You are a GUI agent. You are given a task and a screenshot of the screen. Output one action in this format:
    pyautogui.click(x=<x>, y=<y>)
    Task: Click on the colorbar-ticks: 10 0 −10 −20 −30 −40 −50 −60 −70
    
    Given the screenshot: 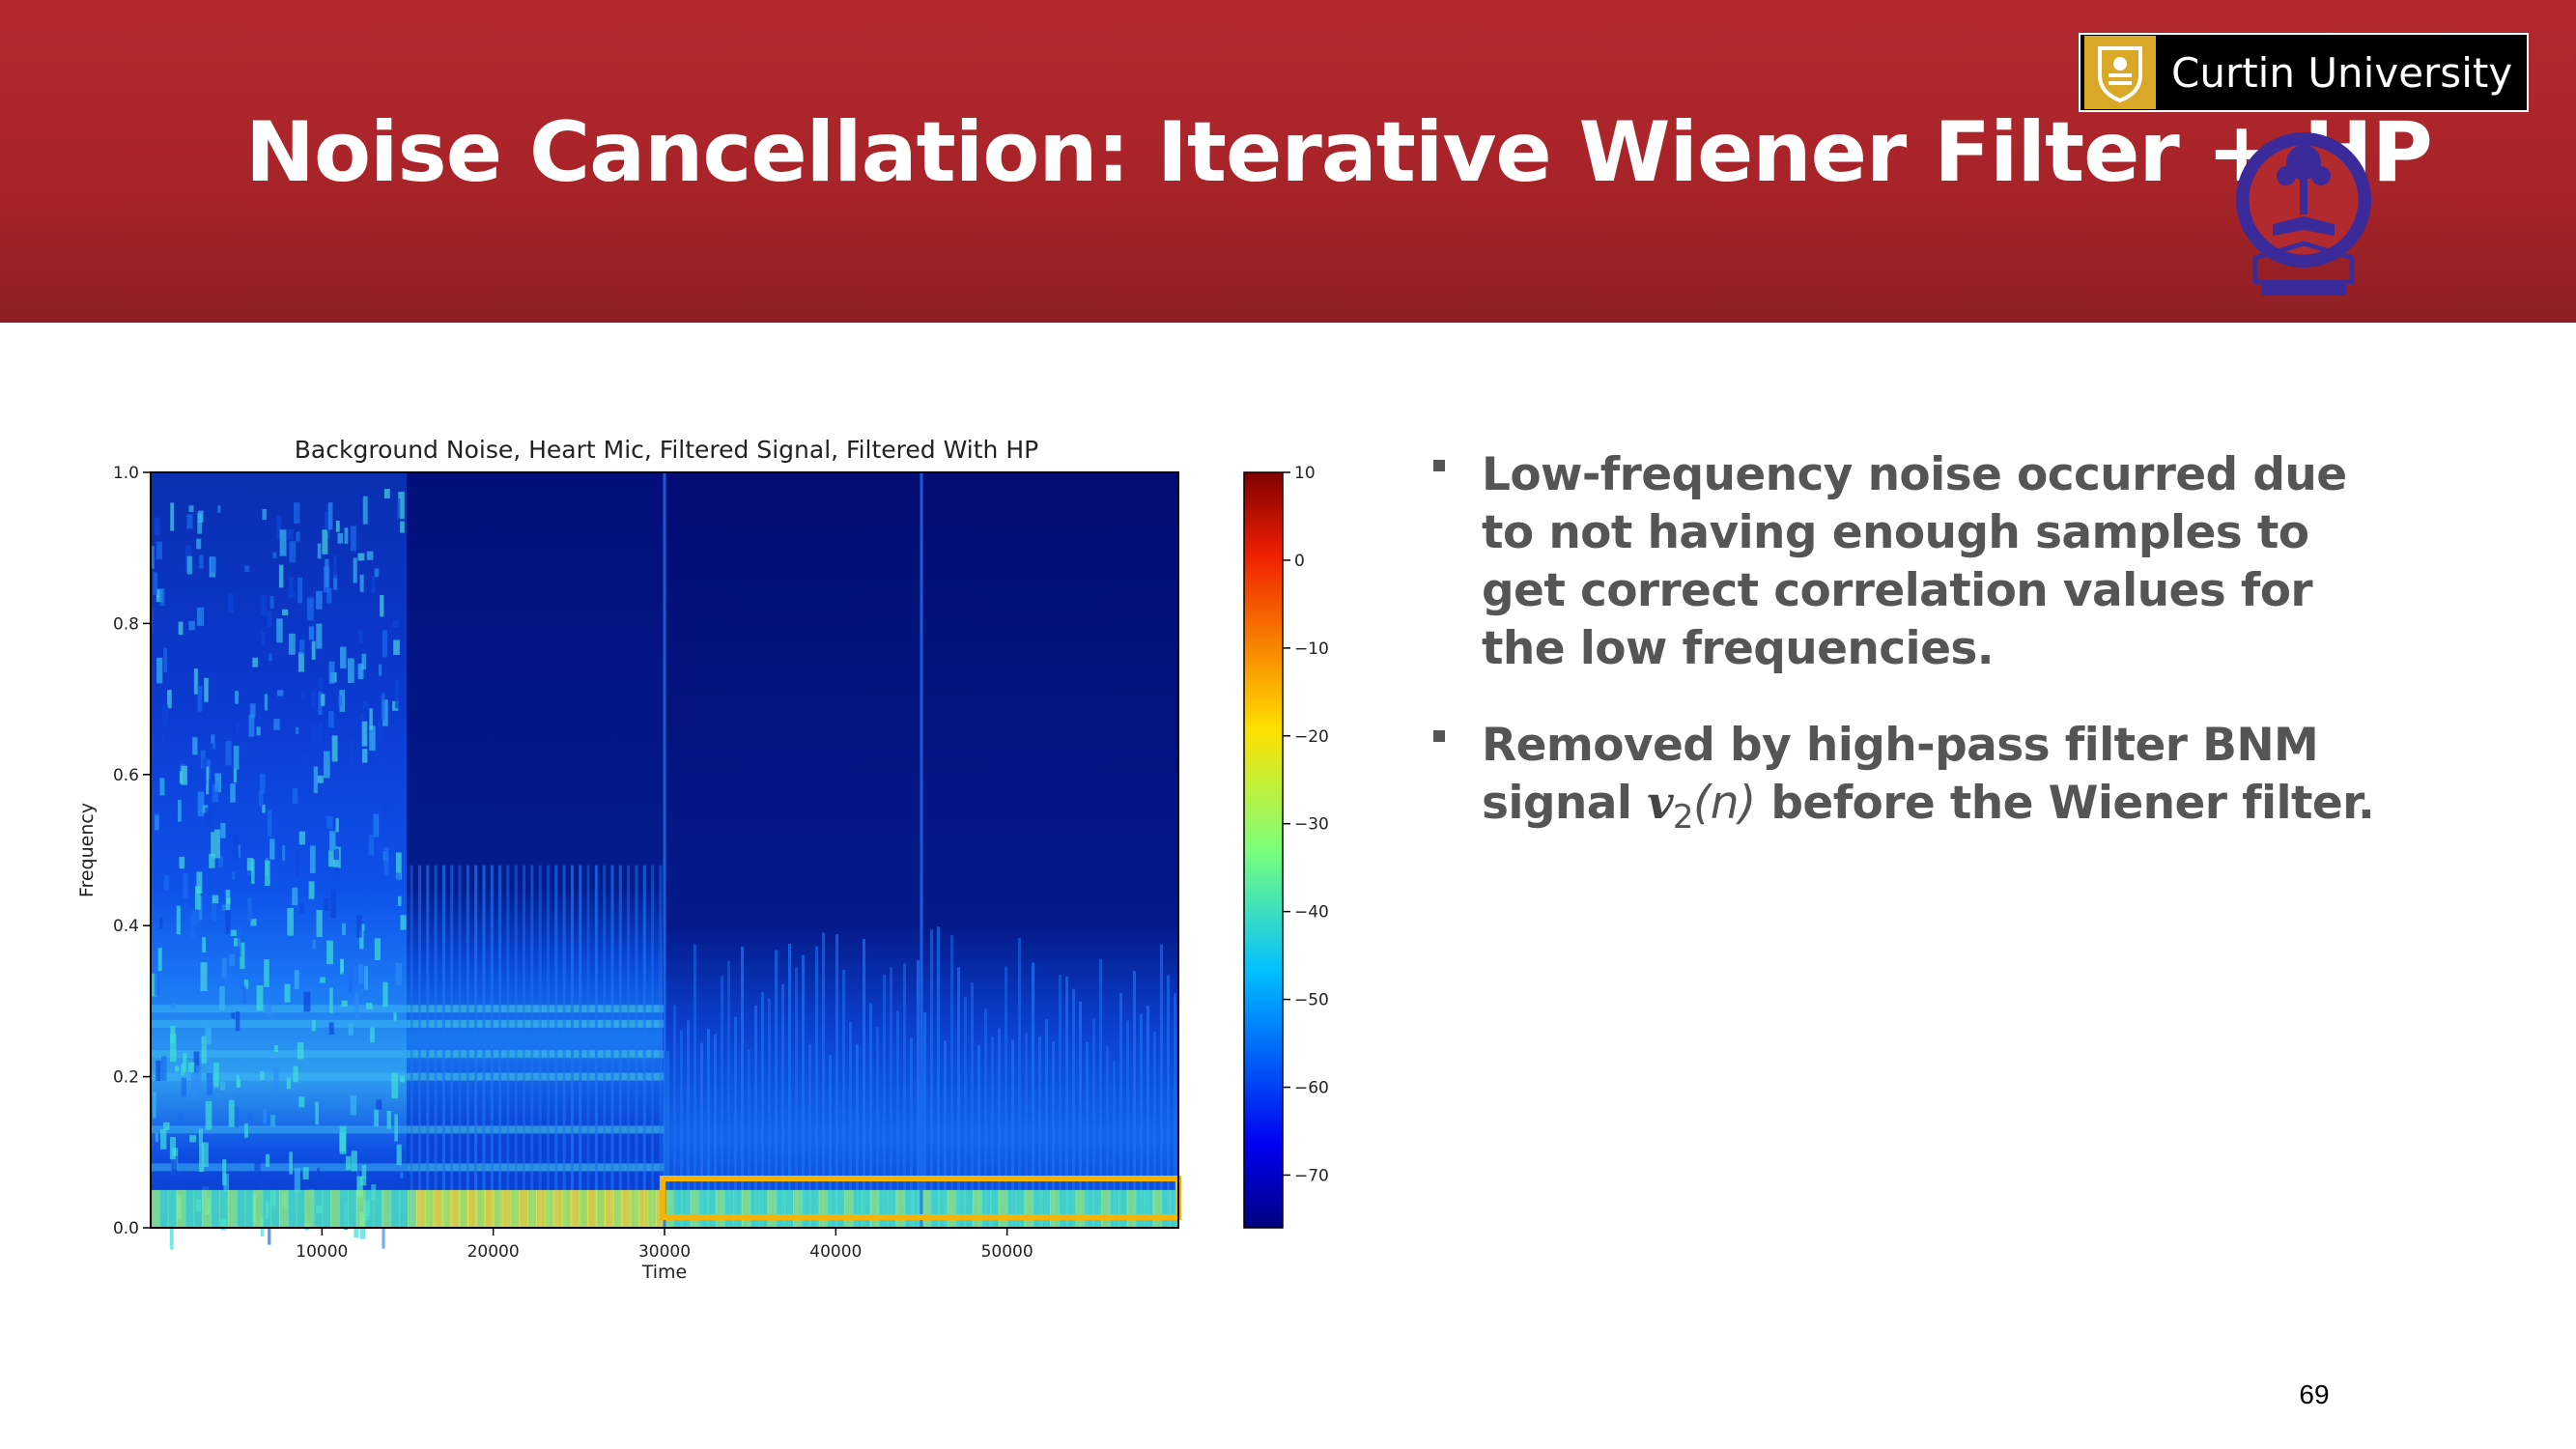 What is the action you would take?
    pyautogui.click(x=1306, y=824)
    